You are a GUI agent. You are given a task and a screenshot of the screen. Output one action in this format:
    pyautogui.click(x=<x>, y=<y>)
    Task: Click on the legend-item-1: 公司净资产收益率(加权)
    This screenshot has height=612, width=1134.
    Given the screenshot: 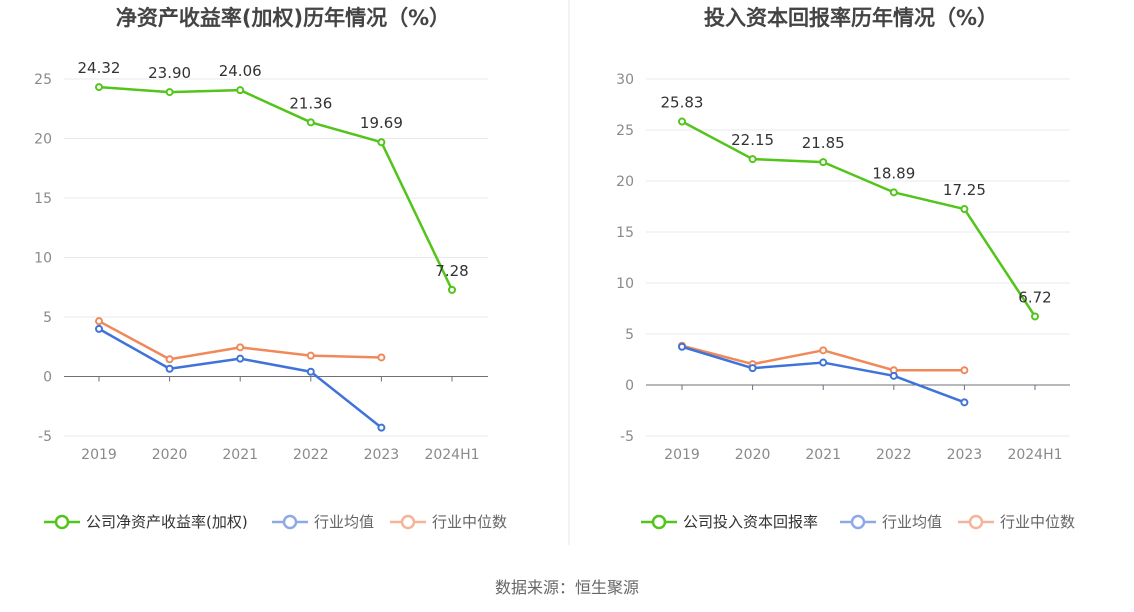 What is the action you would take?
    pyautogui.click(x=146, y=522)
    